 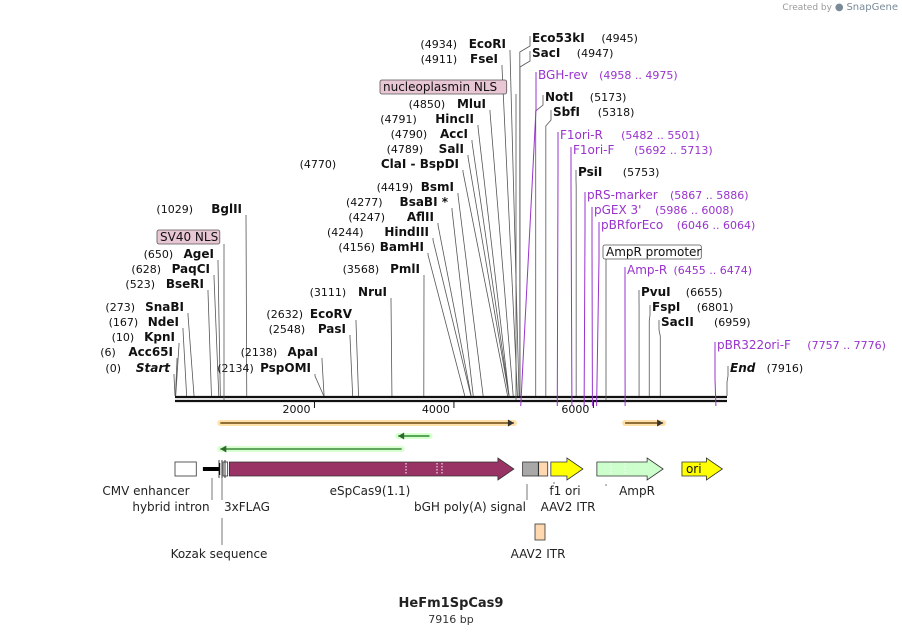 I want to click on site-ecorv: EcoRV (2632), so click(x=312, y=352).